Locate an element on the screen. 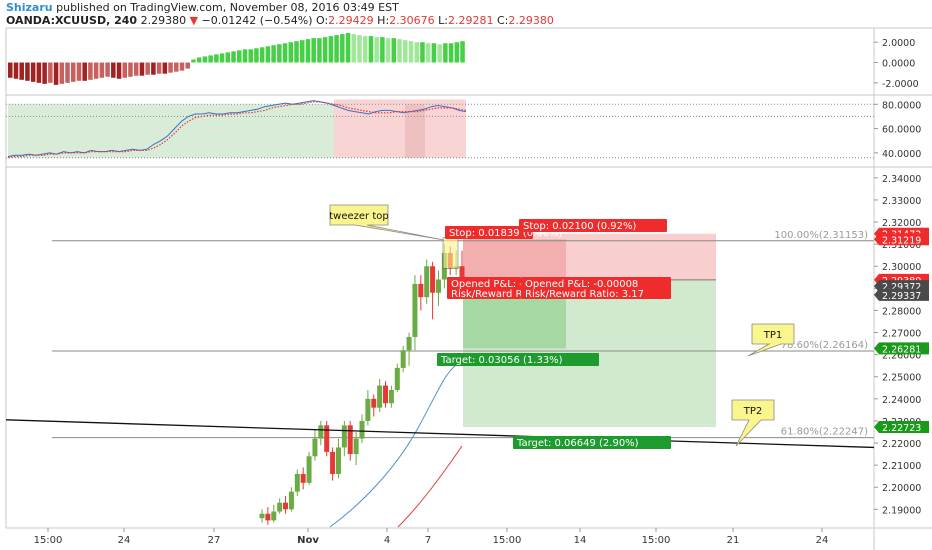  stoch-tick-label: 80.0000 is located at coordinates (901, 105).